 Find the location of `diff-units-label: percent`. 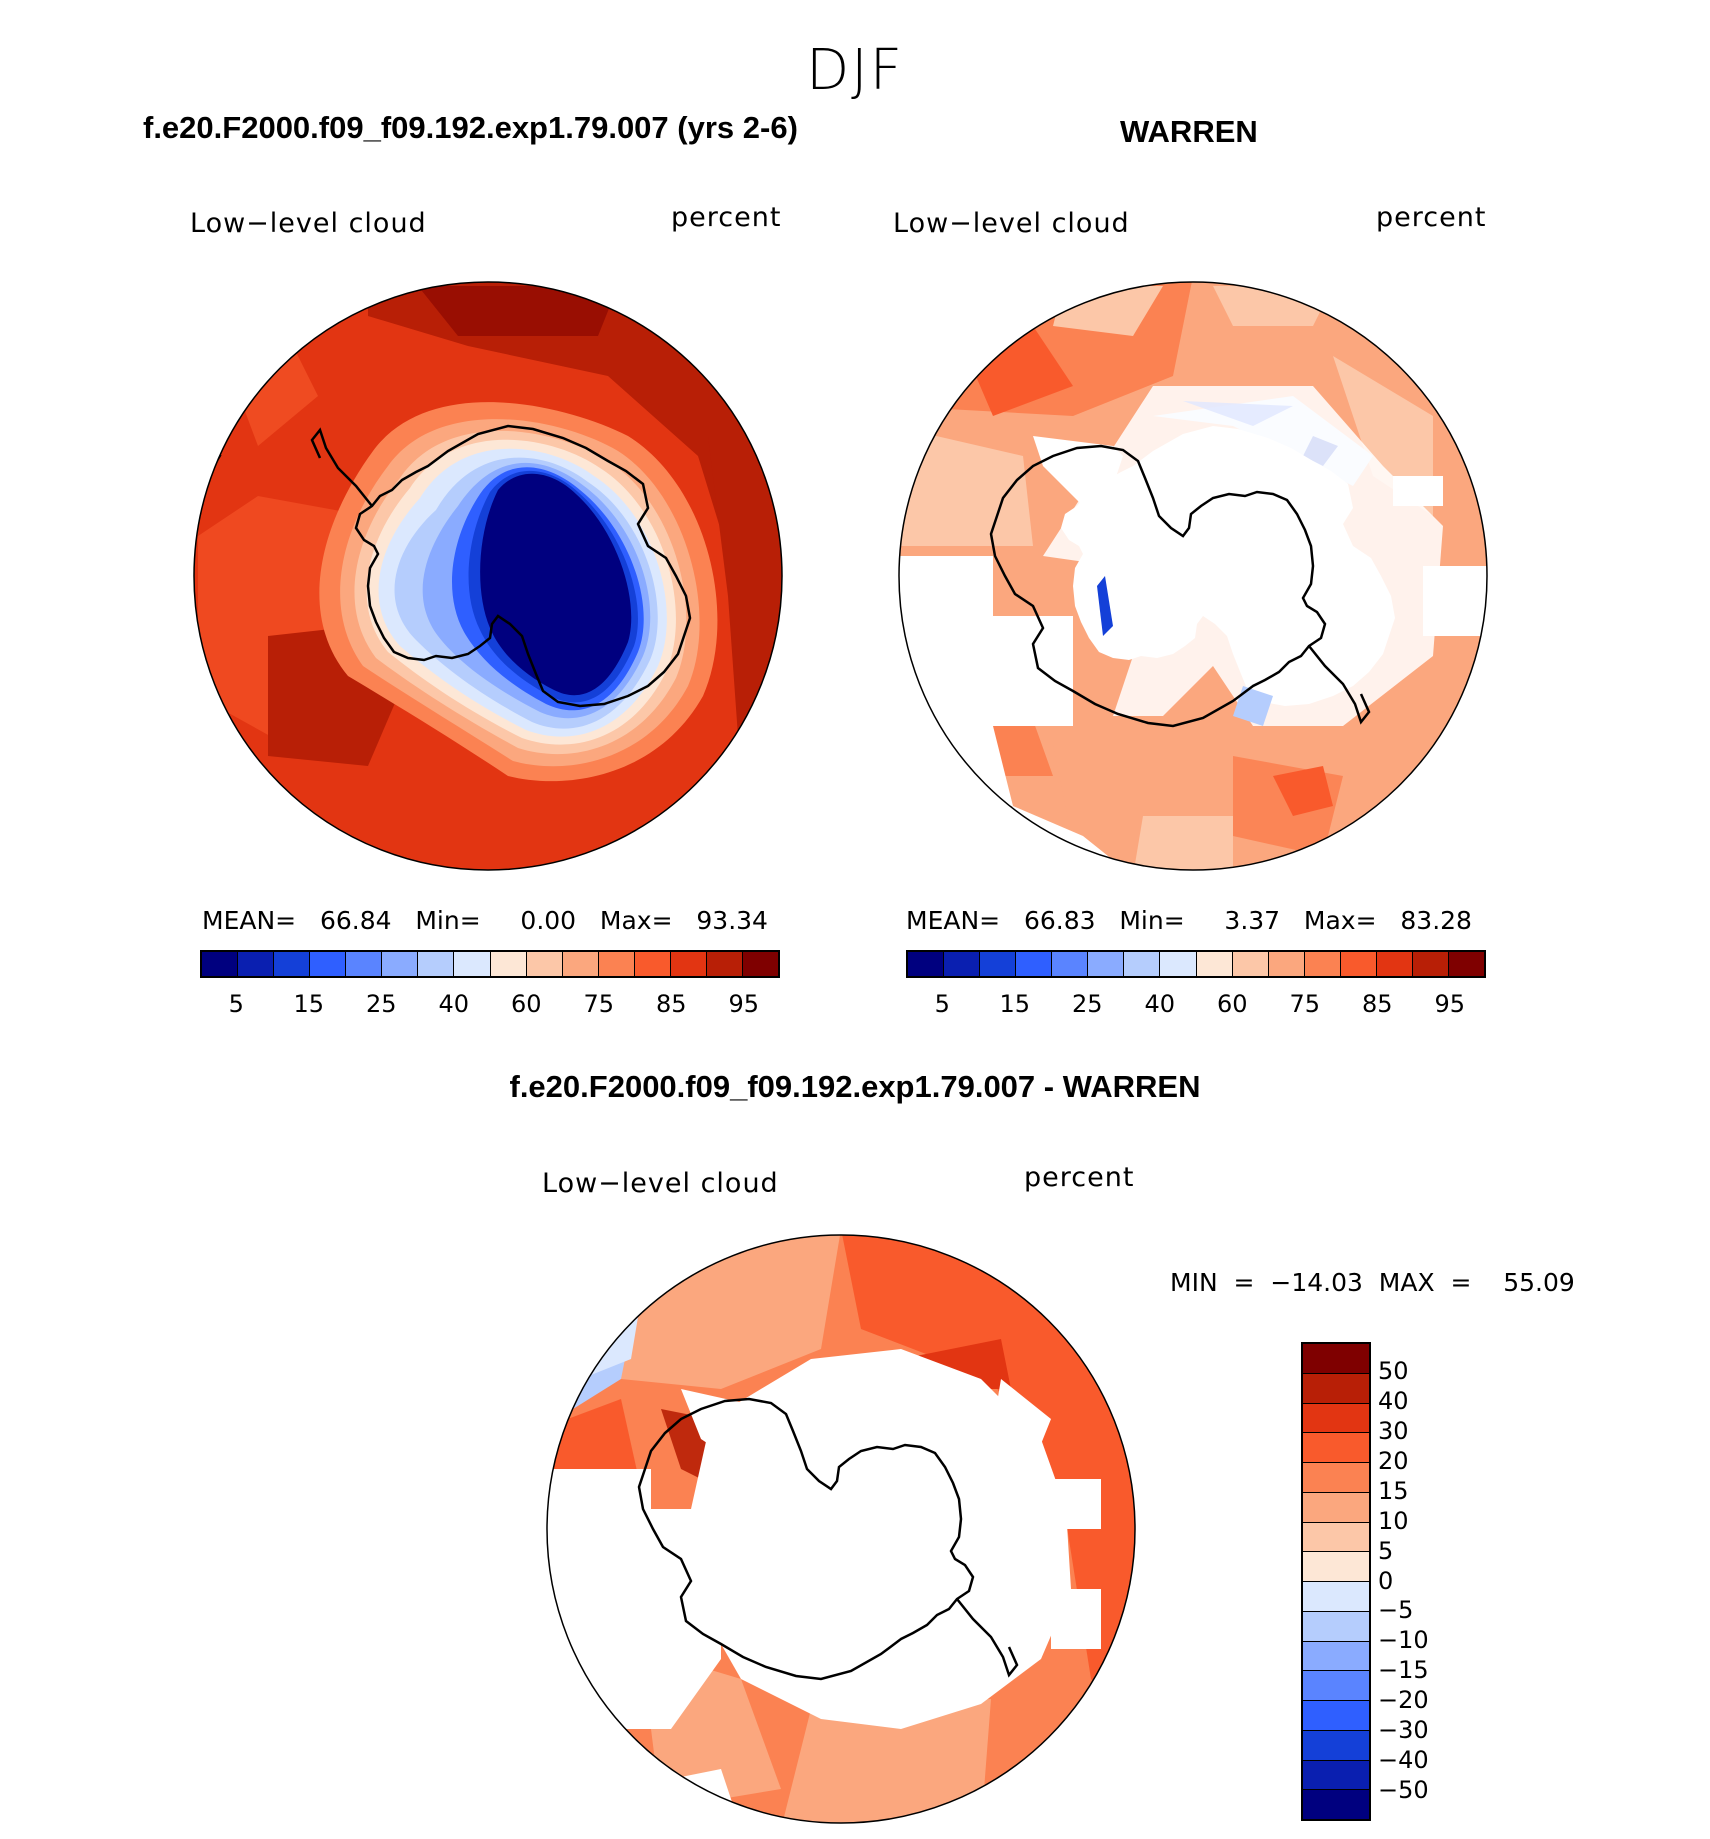

diff-units-label: percent is located at coordinates (1079, 1177).